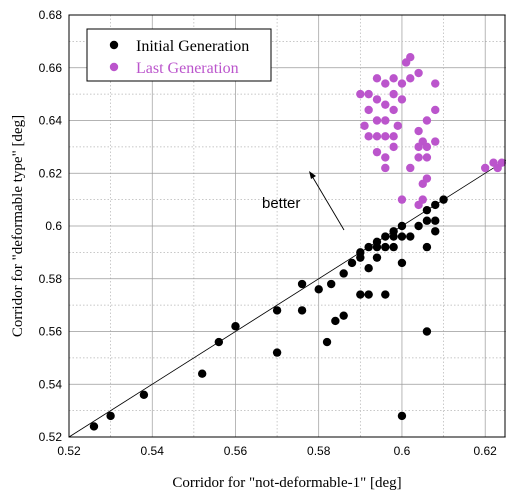 This screenshot has height=500, width=506. I want to click on x-tick-label: 0.58, so click(319, 451).